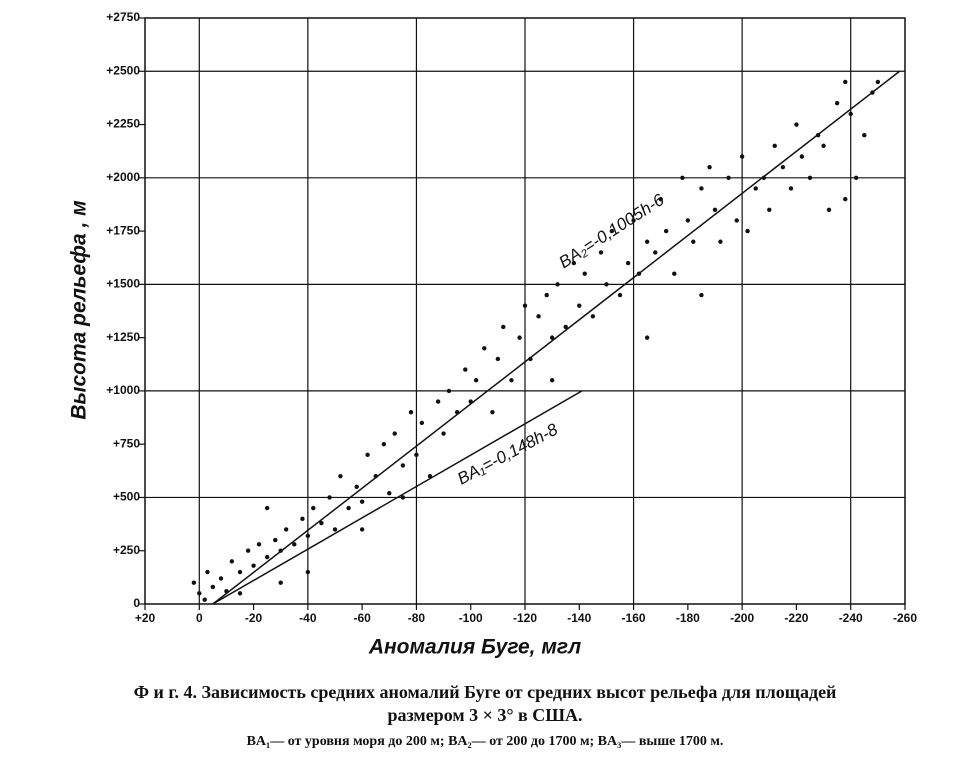 This screenshot has height=775, width=959. Describe the element at coordinates (474, 647) in the screenshot. I see `x-axis-title: Аномалия Буге, мгл` at that location.